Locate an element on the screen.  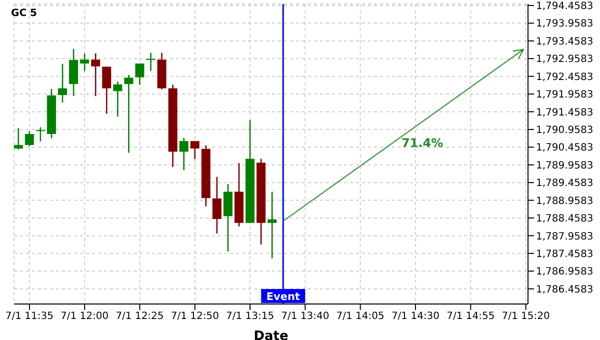
x-tick-label: 7/1 13:15 is located at coordinates (250, 316).